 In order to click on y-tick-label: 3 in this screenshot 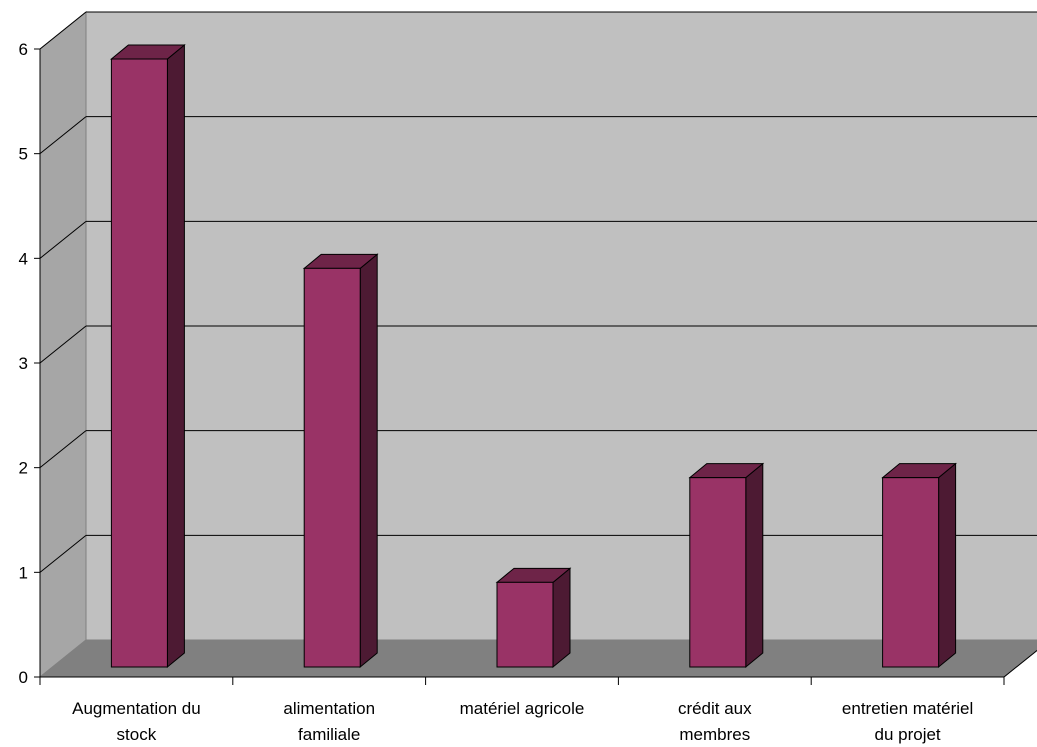, I will do `click(23, 363)`.